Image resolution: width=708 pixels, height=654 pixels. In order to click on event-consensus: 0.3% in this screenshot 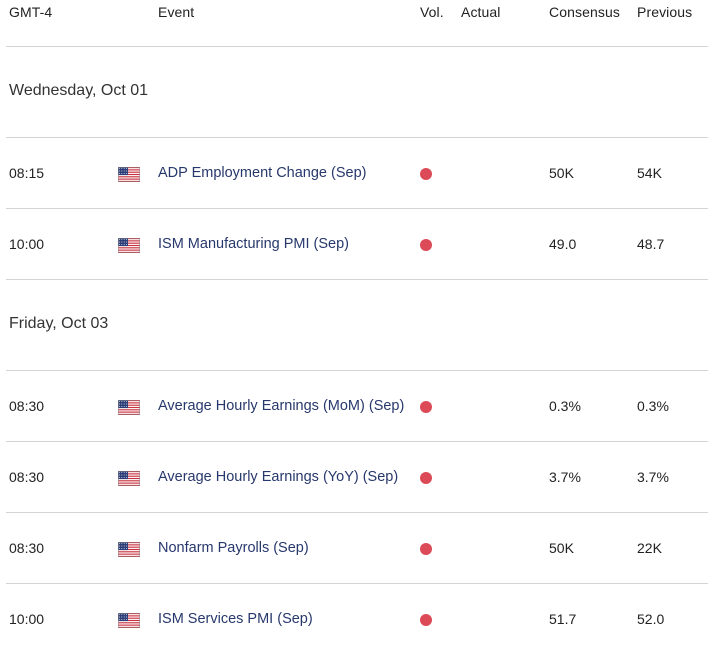, I will do `click(565, 406)`.